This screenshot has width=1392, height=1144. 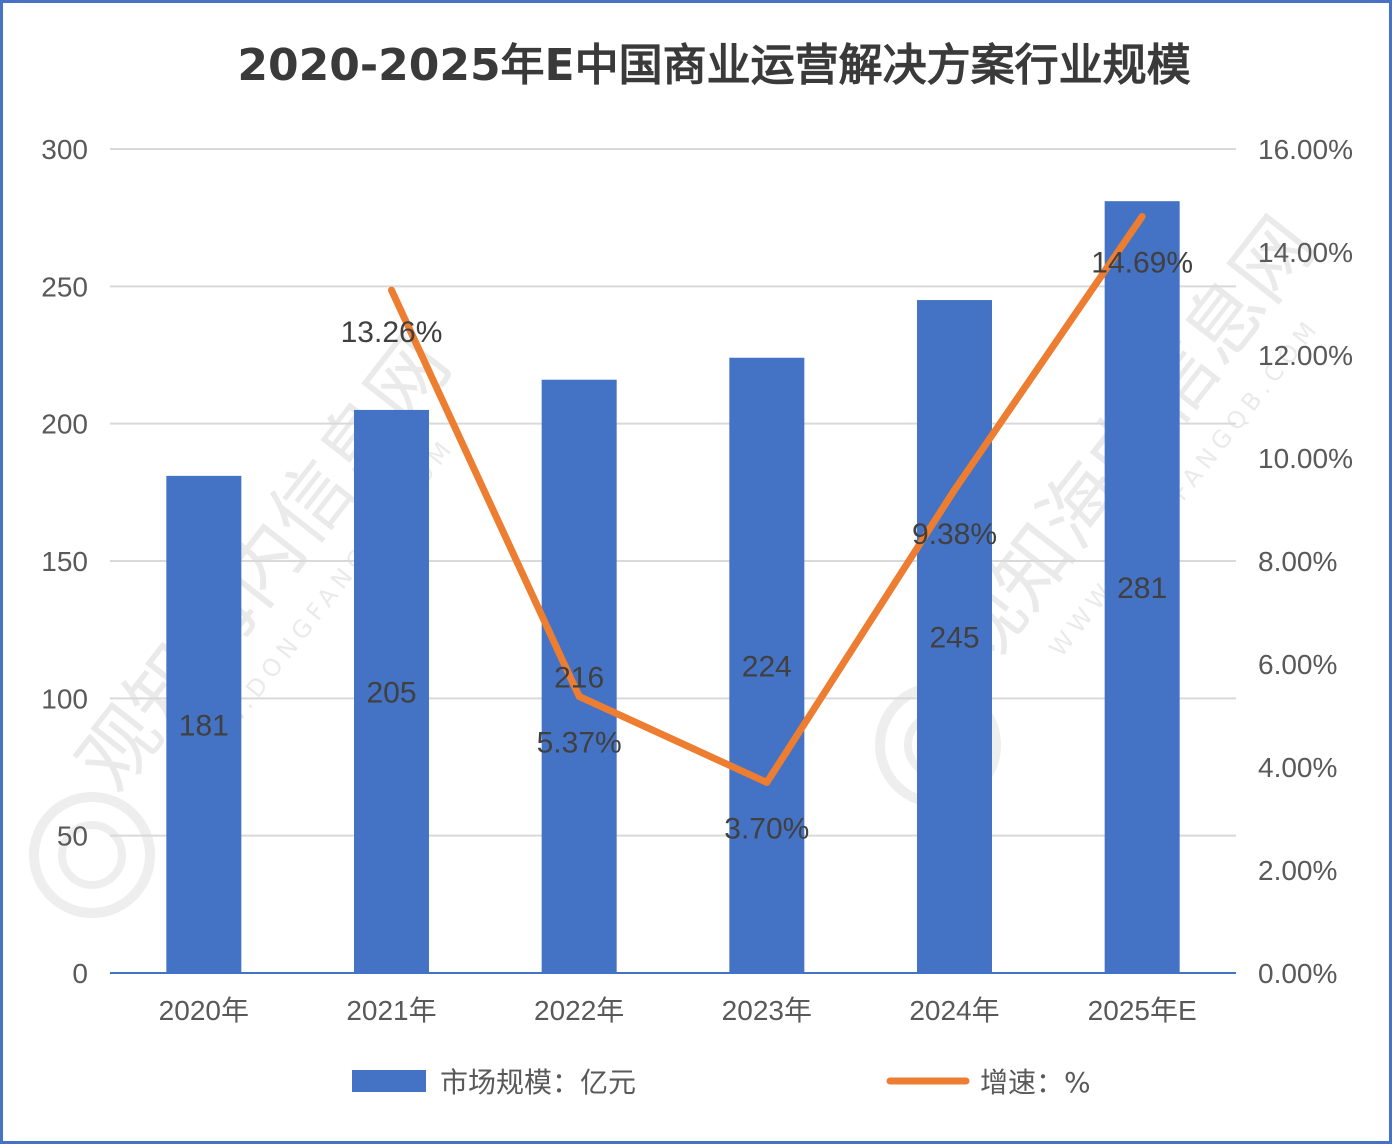 I want to click on line-data-label: 3.70%, so click(x=766, y=828).